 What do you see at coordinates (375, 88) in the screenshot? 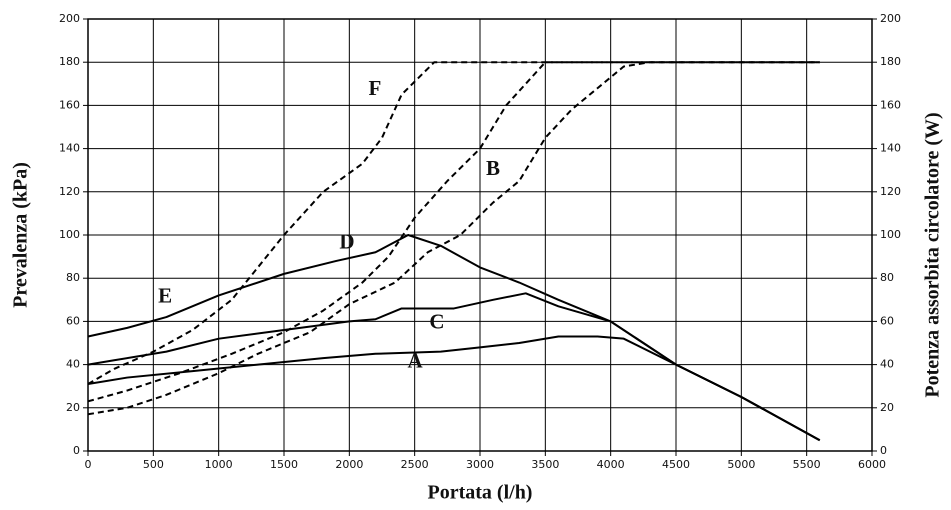
I see `curve-label: F` at bounding box center [375, 88].